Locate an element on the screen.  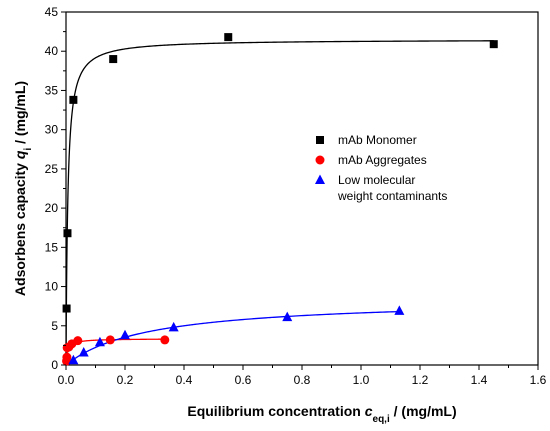
y-tick-label: 30 is located at coordinates (52, 130).